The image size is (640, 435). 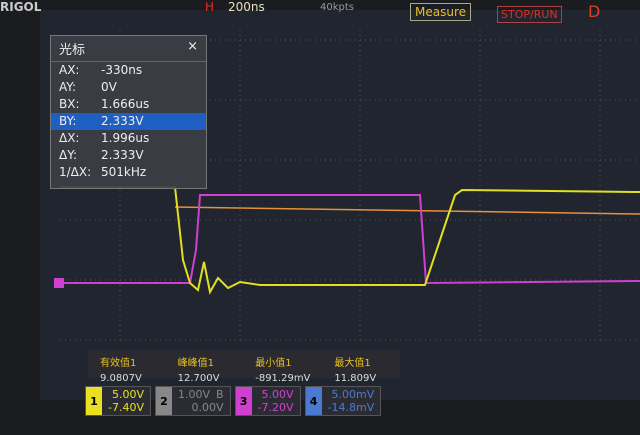 I want to click on measurement: 峰峰值1 12.700V, so click(x=205, y=367).